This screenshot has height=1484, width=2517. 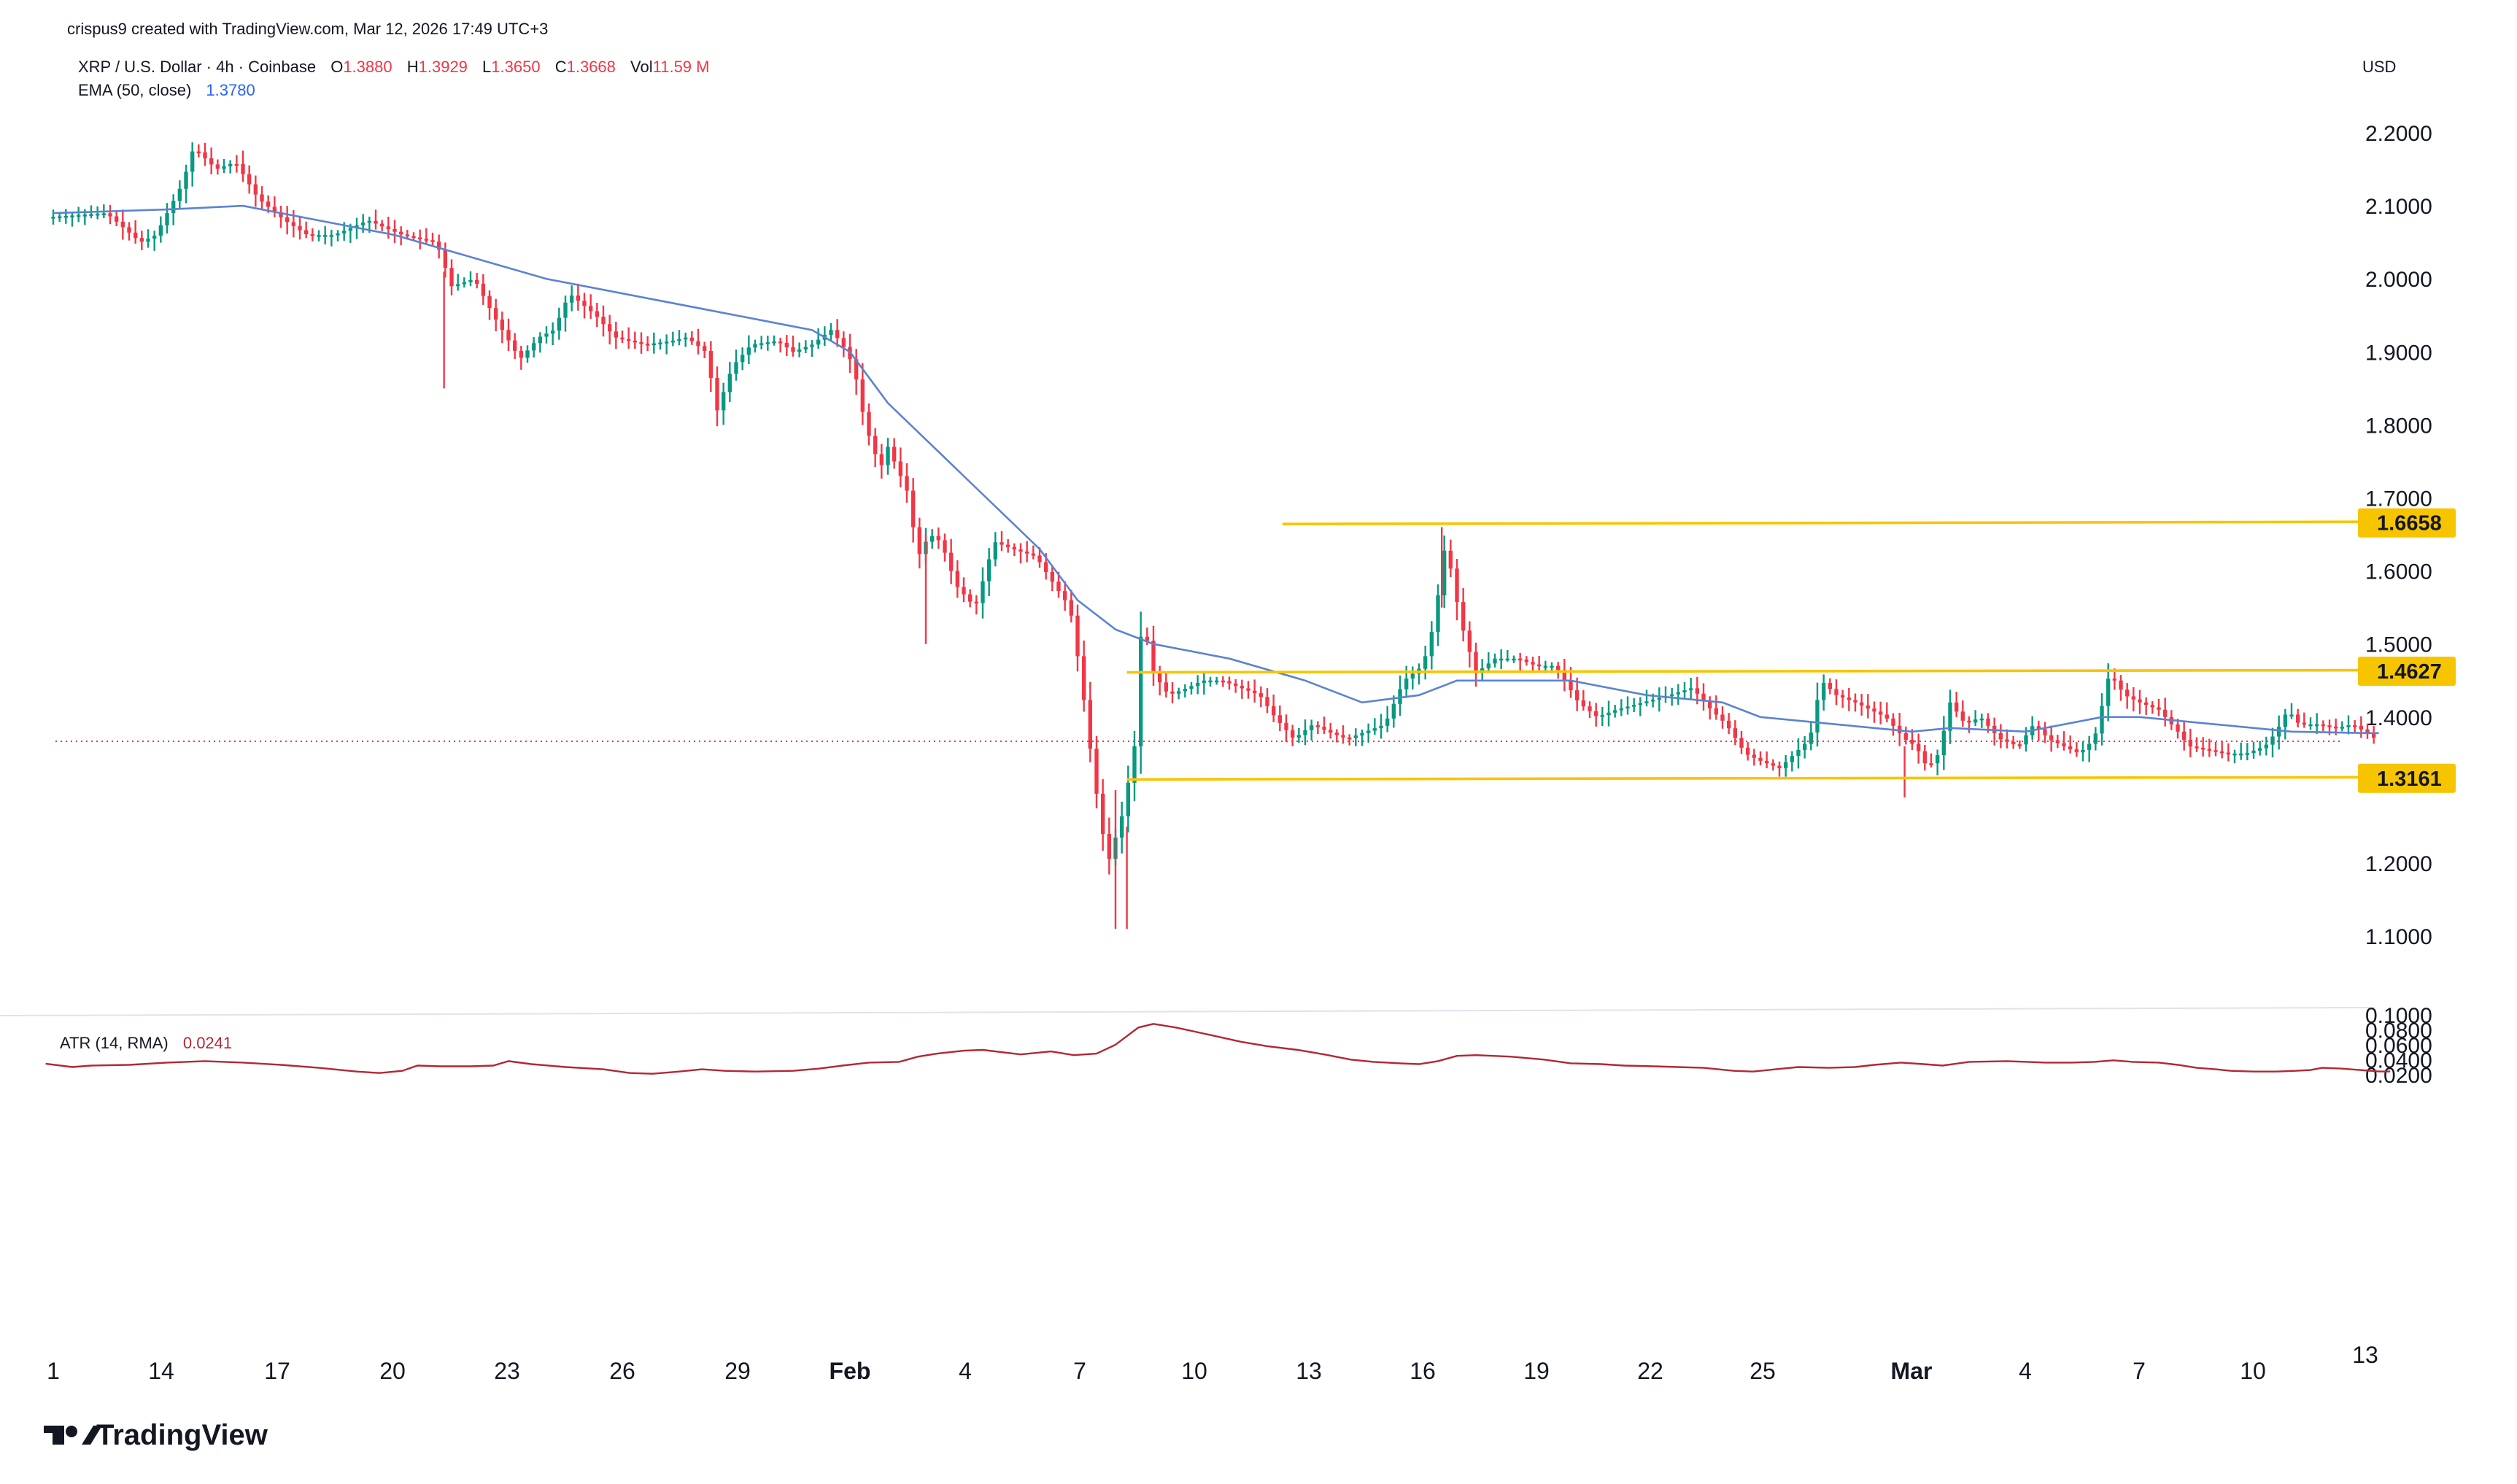 I want to click on low-value: 1.3650, so click(x=515, y=67).